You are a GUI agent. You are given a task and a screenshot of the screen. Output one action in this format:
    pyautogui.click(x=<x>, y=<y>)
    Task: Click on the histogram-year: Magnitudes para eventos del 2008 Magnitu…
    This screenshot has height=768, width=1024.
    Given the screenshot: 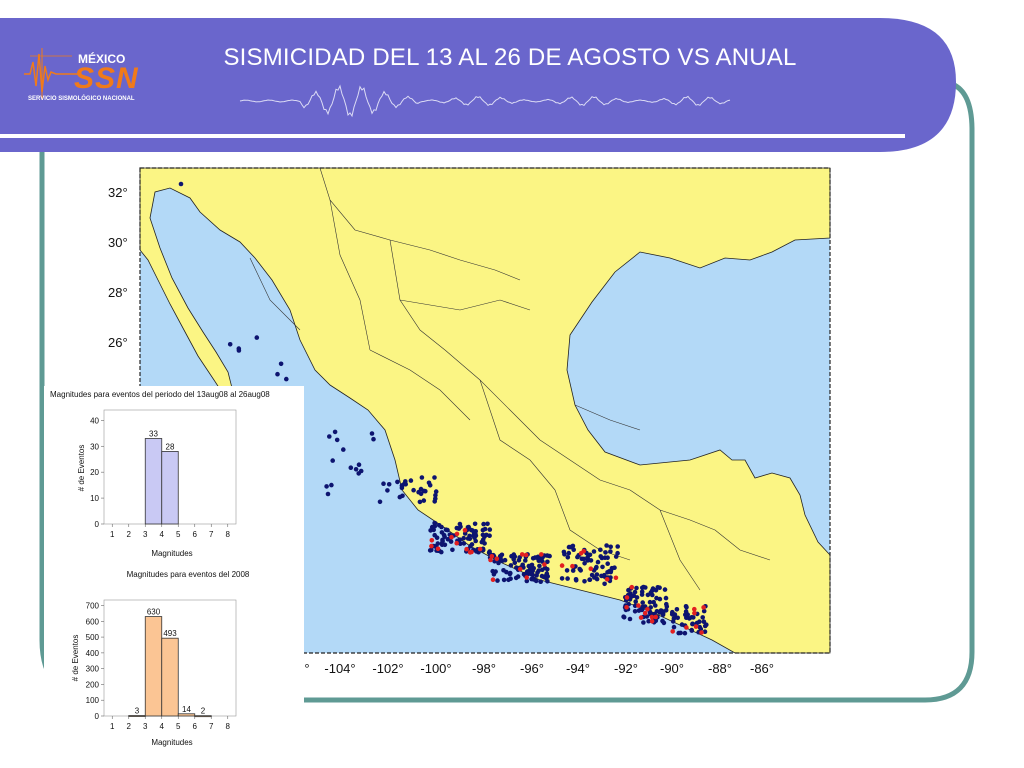 What is the action you would take?
    pyautogui.click(x=174, y=661)
    